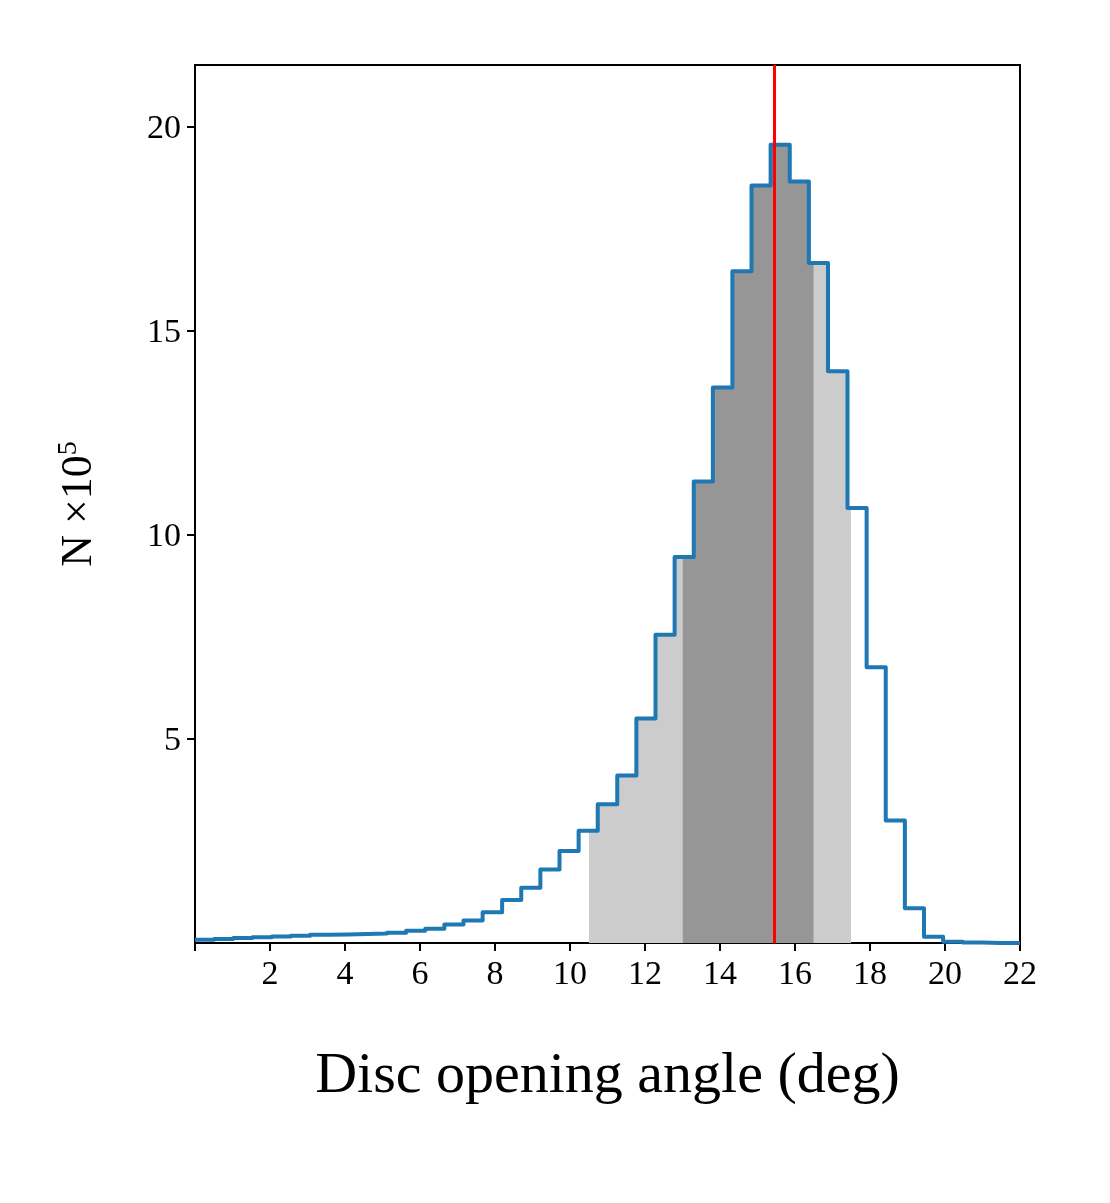 Image resolution: width=1110 pixels, height=1203 pixels. Describe the element at coordinates (720, 972) in the screenshot. I see `x-tick-label: 14` at that location.